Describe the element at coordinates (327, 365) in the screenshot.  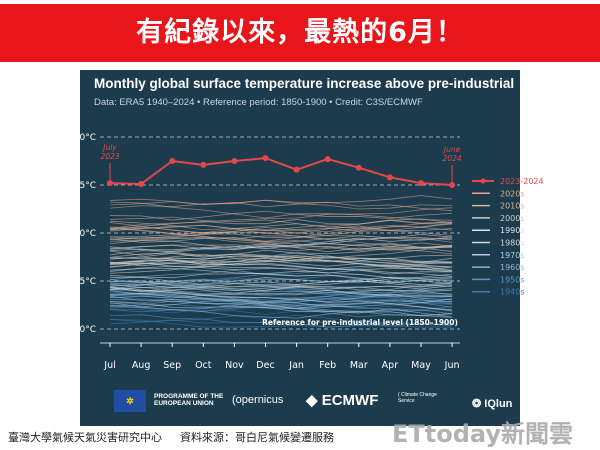
I see `x-tick-label: Feb` at that location.